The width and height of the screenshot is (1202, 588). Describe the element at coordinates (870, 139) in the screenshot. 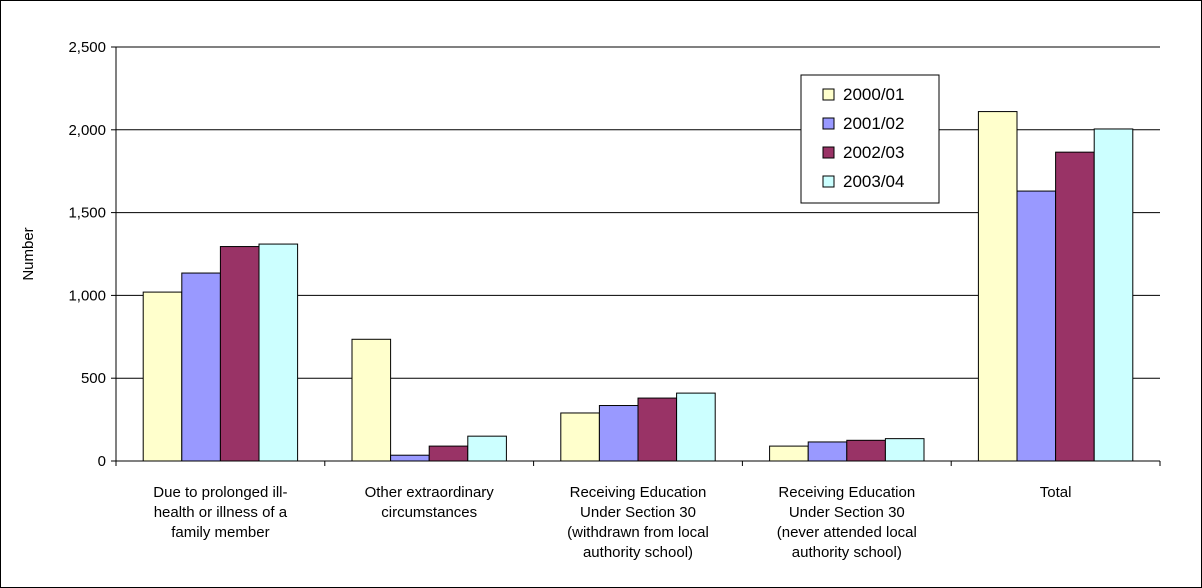

I see `legend: 2000/01 2001/02 2002/03 2003/04` at that location.